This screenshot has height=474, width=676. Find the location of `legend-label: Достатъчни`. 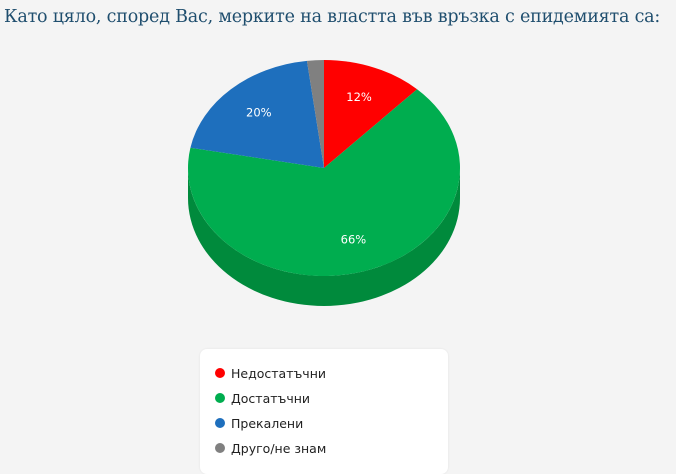

legend-label: Достатъчни is located at coordinates (271, 398).